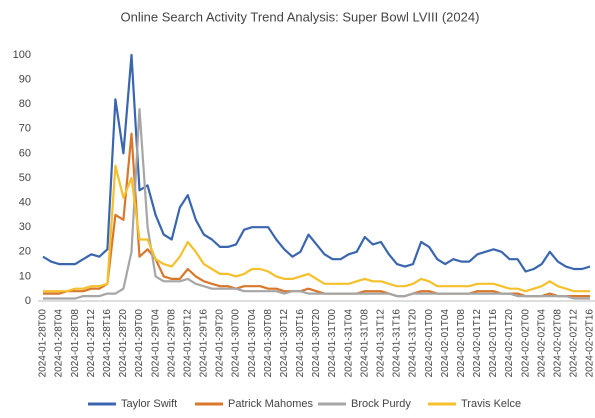  I want to click on legend-label: Patrick Mahomes, so click(270, 404).